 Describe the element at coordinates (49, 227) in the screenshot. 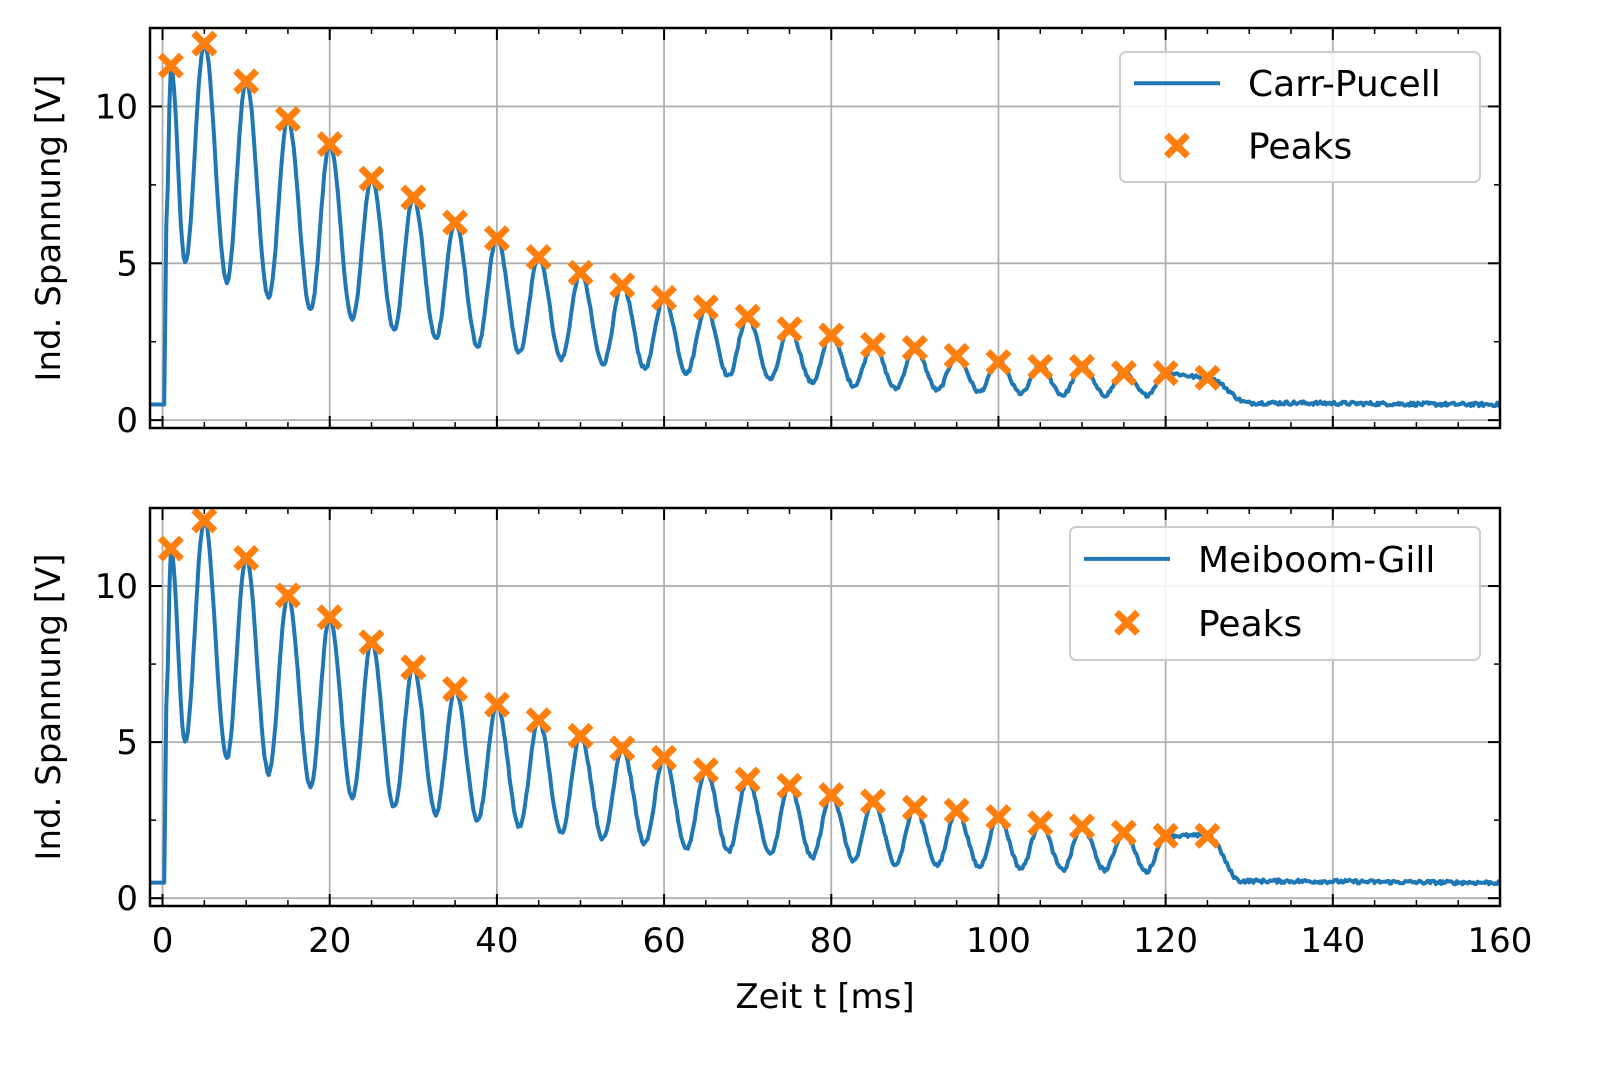

I see `top-ylabel: Ind. Spannung [V]` at that location.